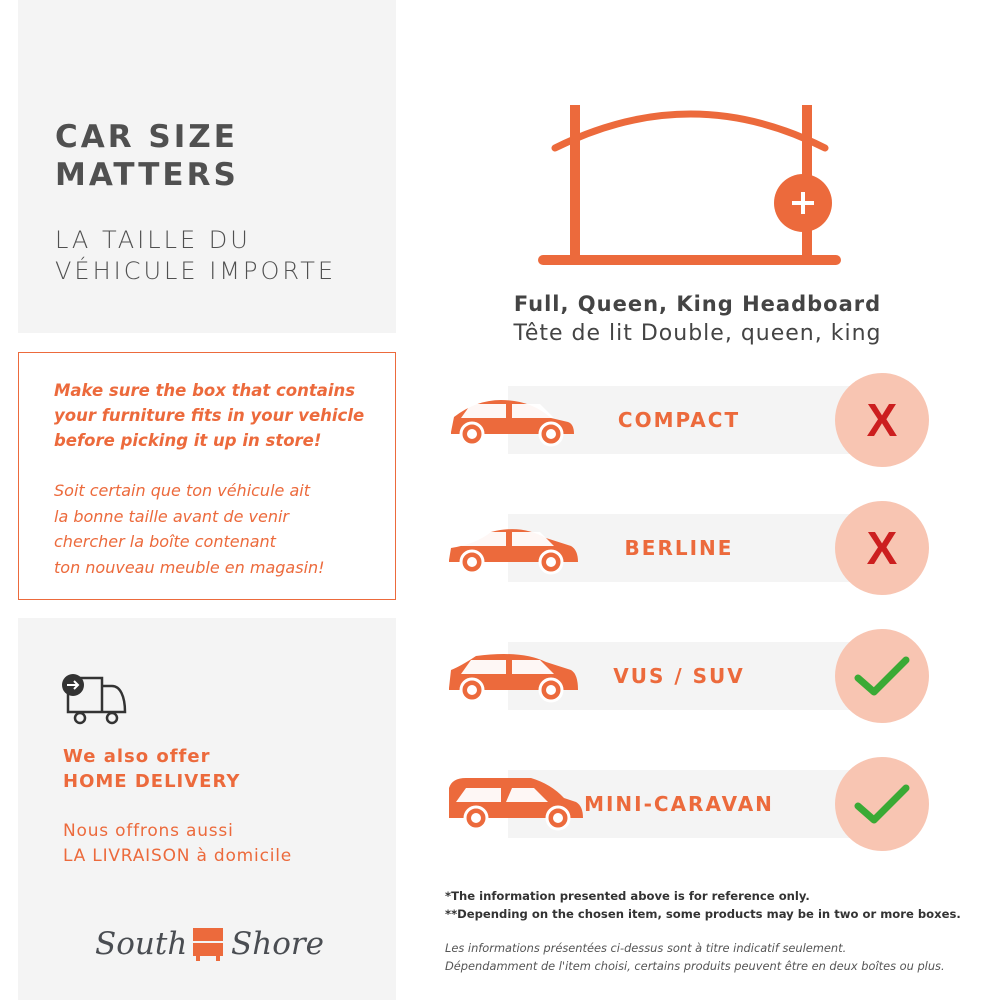 This screenshot has width=1000, height=1000. Describe the element at coordinates (679, 804) in the screenshot. I see `vehicle-label: MINI-CARAVAN` at that location.